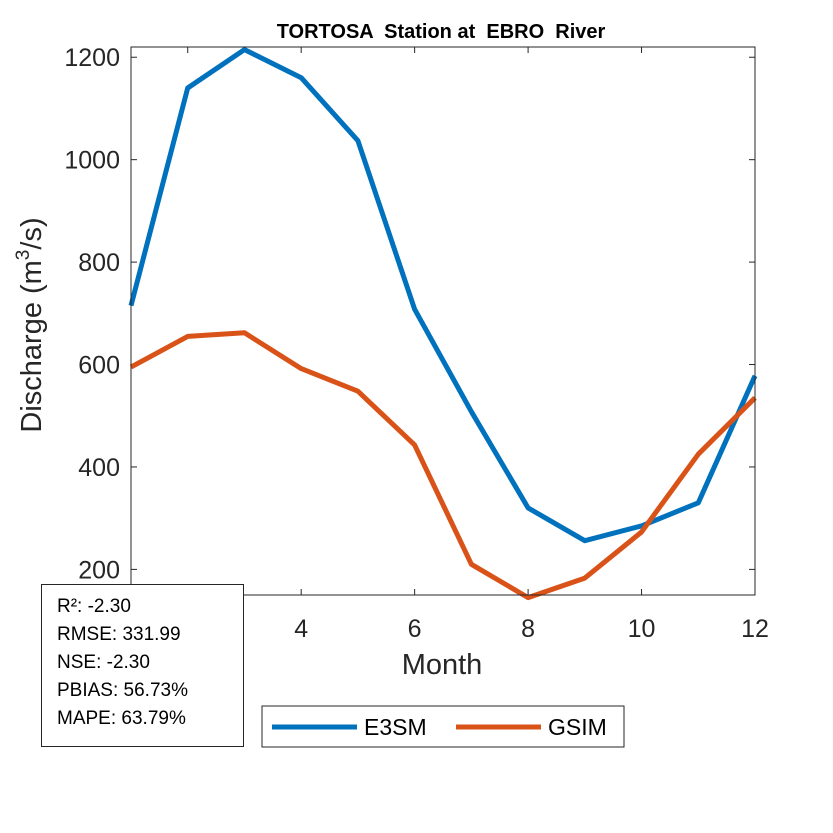 Image resolution: width=833 pixels, height=833 pixels. What do you see at coordinates (32, 233) in the screenshot?
I see `y-axis-label-unit: /s)` at bounding box center [32, 233].